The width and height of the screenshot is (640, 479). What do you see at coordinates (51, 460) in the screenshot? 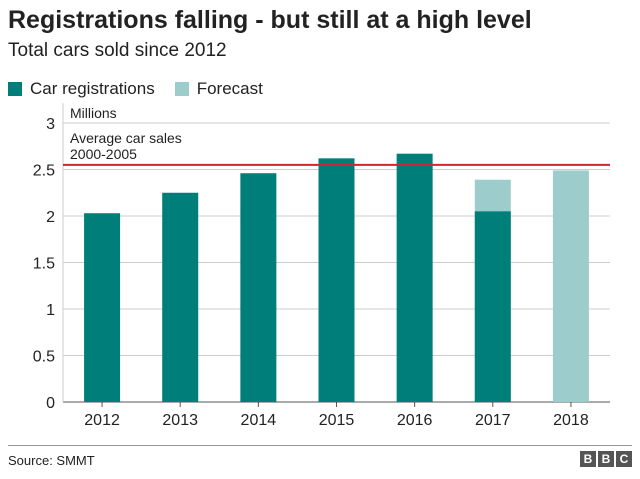
I see `source-note: Source: SMMT` at bounding box center [51, 460].